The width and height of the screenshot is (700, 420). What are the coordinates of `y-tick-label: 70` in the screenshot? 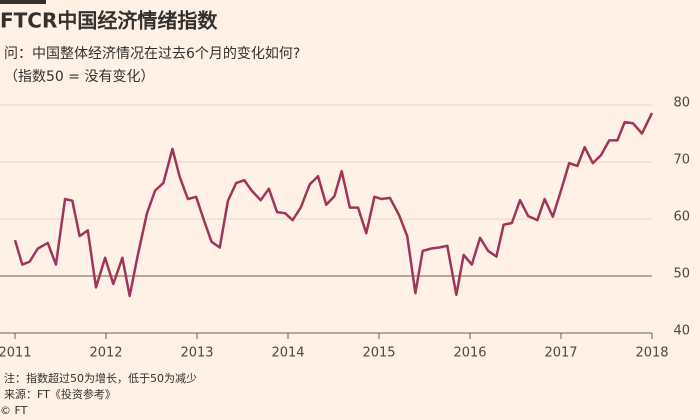 It's located at (681, 160).